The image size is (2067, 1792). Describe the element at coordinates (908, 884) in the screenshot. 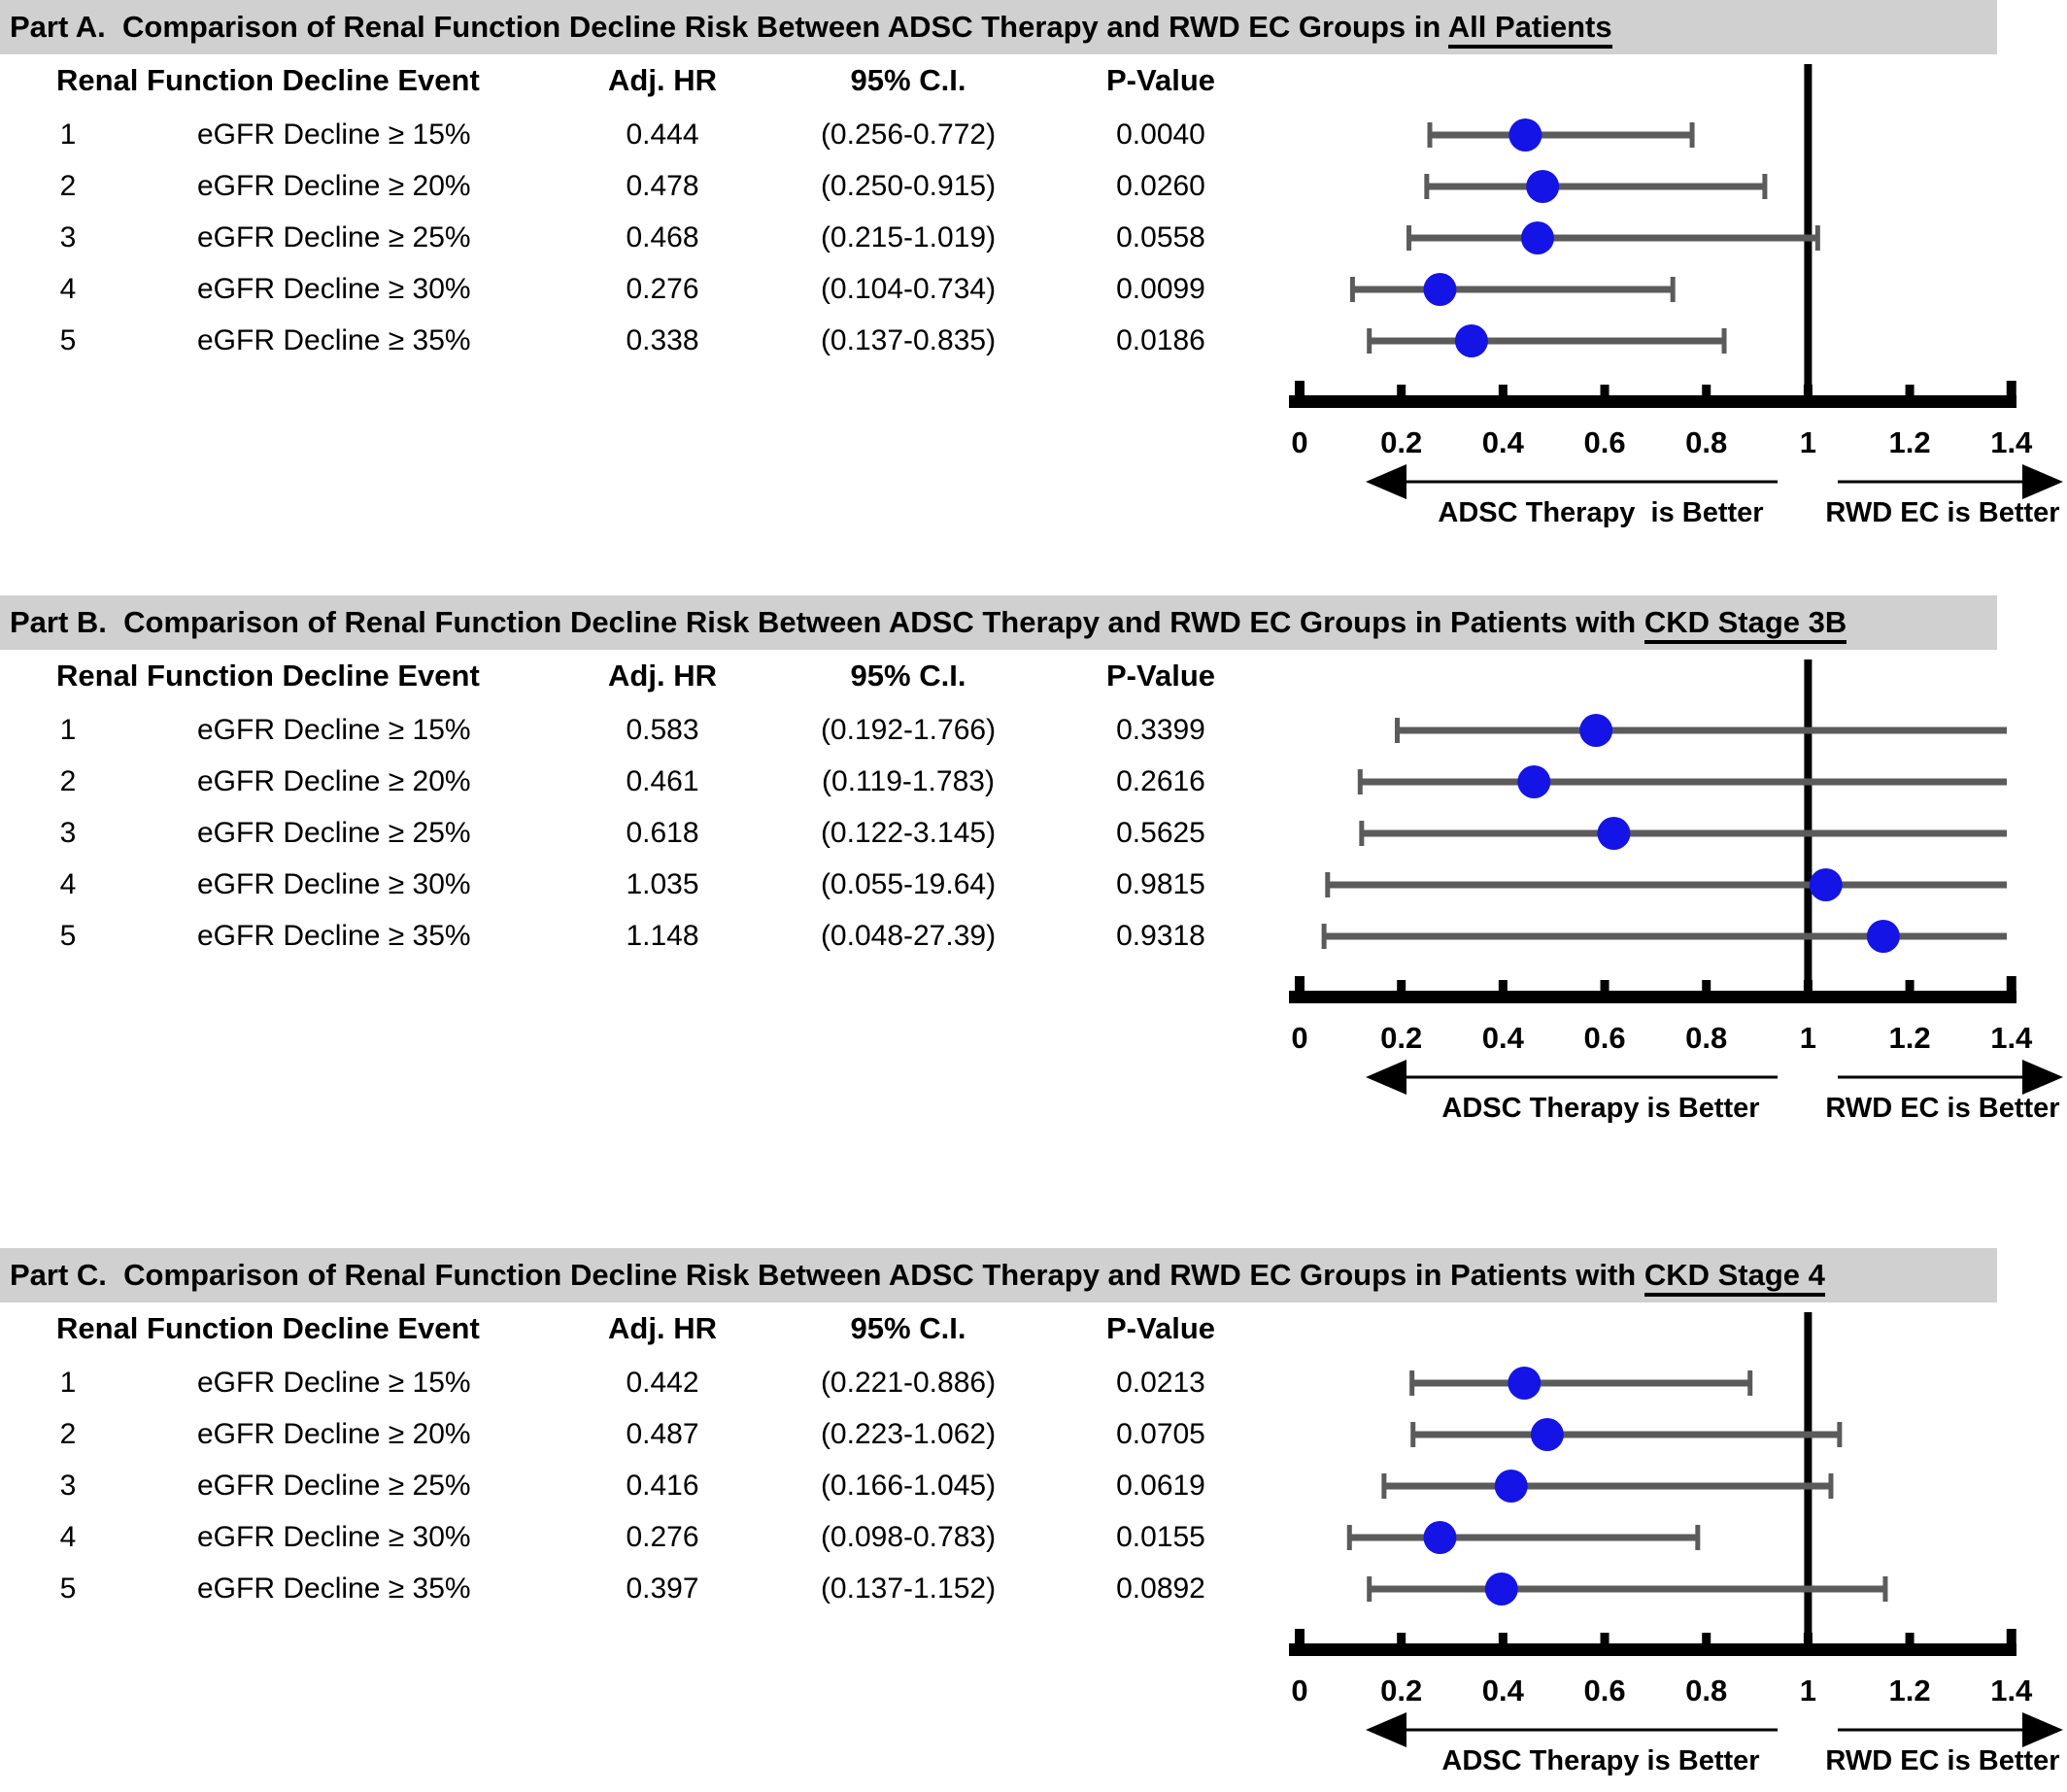

I see `ci-value: (0.055-19.64)` at that location.